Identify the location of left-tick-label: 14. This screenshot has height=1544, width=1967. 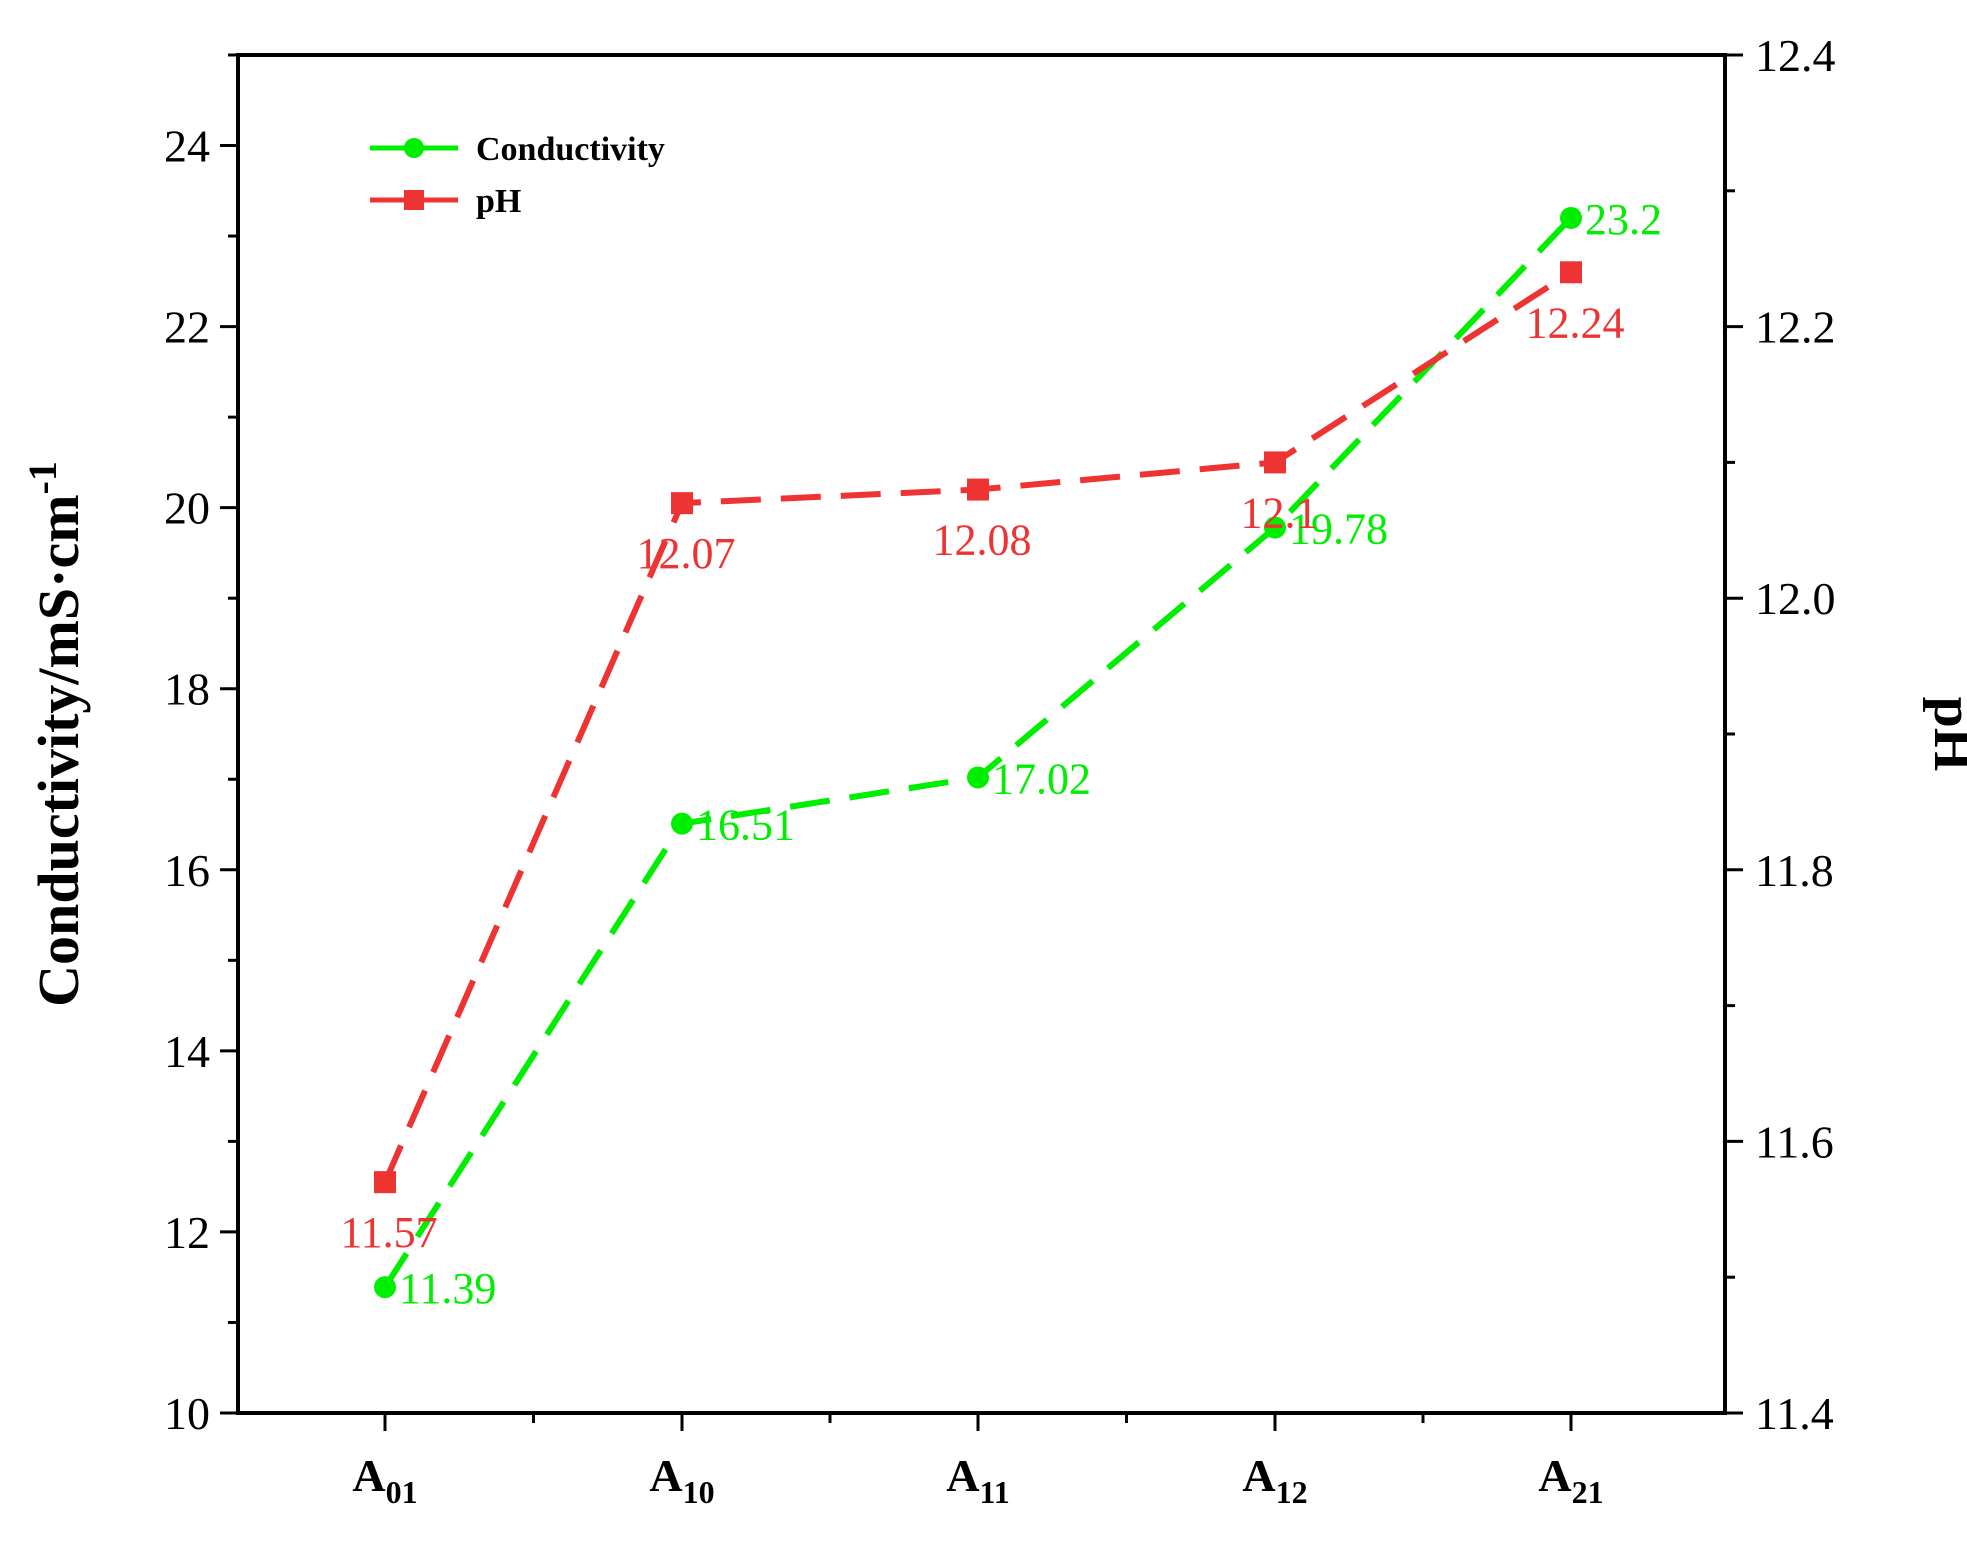
(187, 1051).